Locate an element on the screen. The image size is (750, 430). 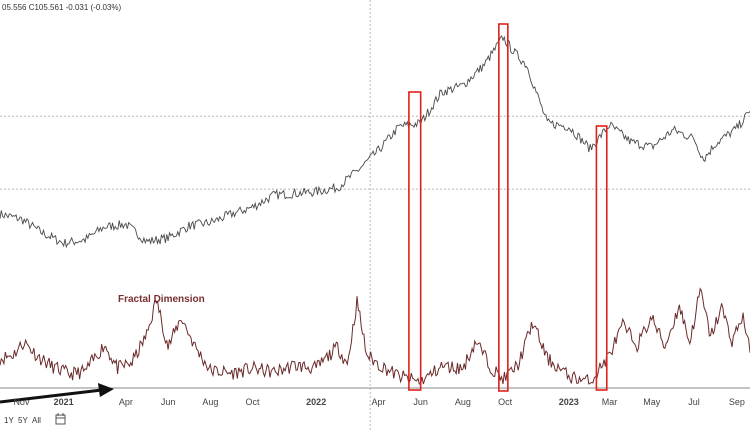
range-button-all: All is located at coordinates (36, 420).